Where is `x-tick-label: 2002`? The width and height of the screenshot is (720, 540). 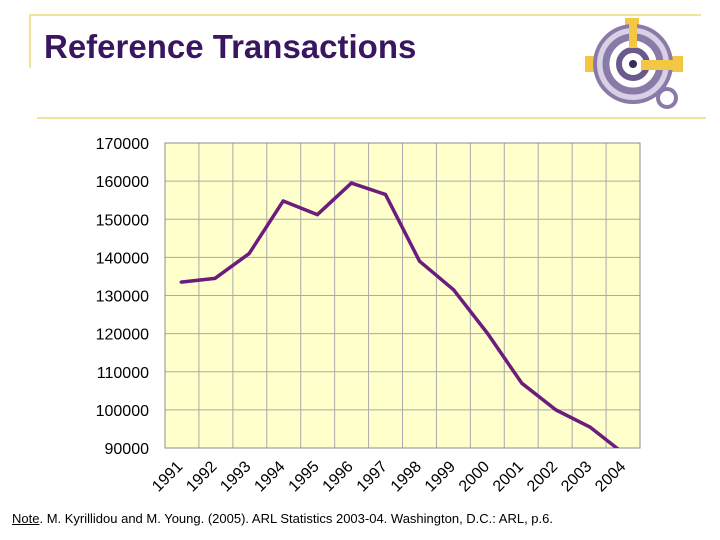
x-tick-label: 2002 is located at coordinates (542, 476).